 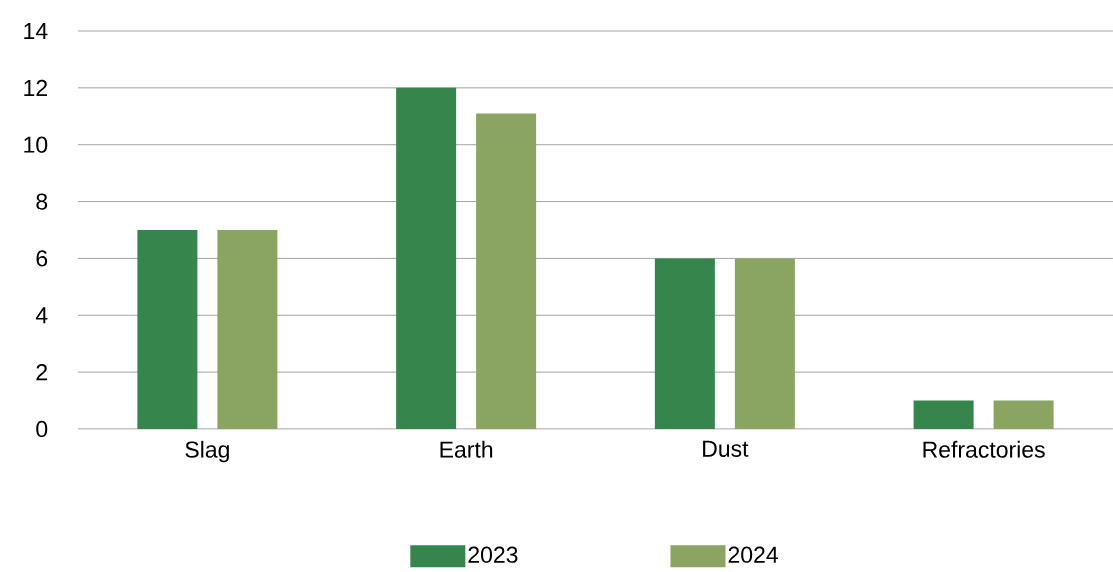 What do you see at coordinates (35, 87) in the screenshot?
I see `y-tick-label: 12` at bounding box center [35, 87].